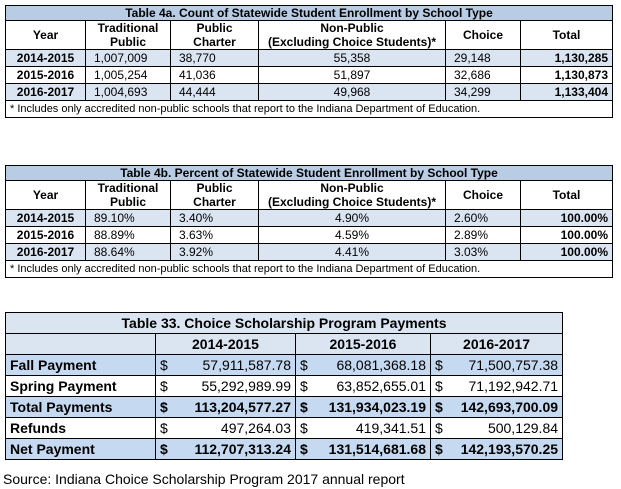 The width and height of the screenshot is (621, 489). What do you see at coordinates (242, 407) in the screenshot?
I see `amount: 113,204,577.27` at bounding box center [242, 407].